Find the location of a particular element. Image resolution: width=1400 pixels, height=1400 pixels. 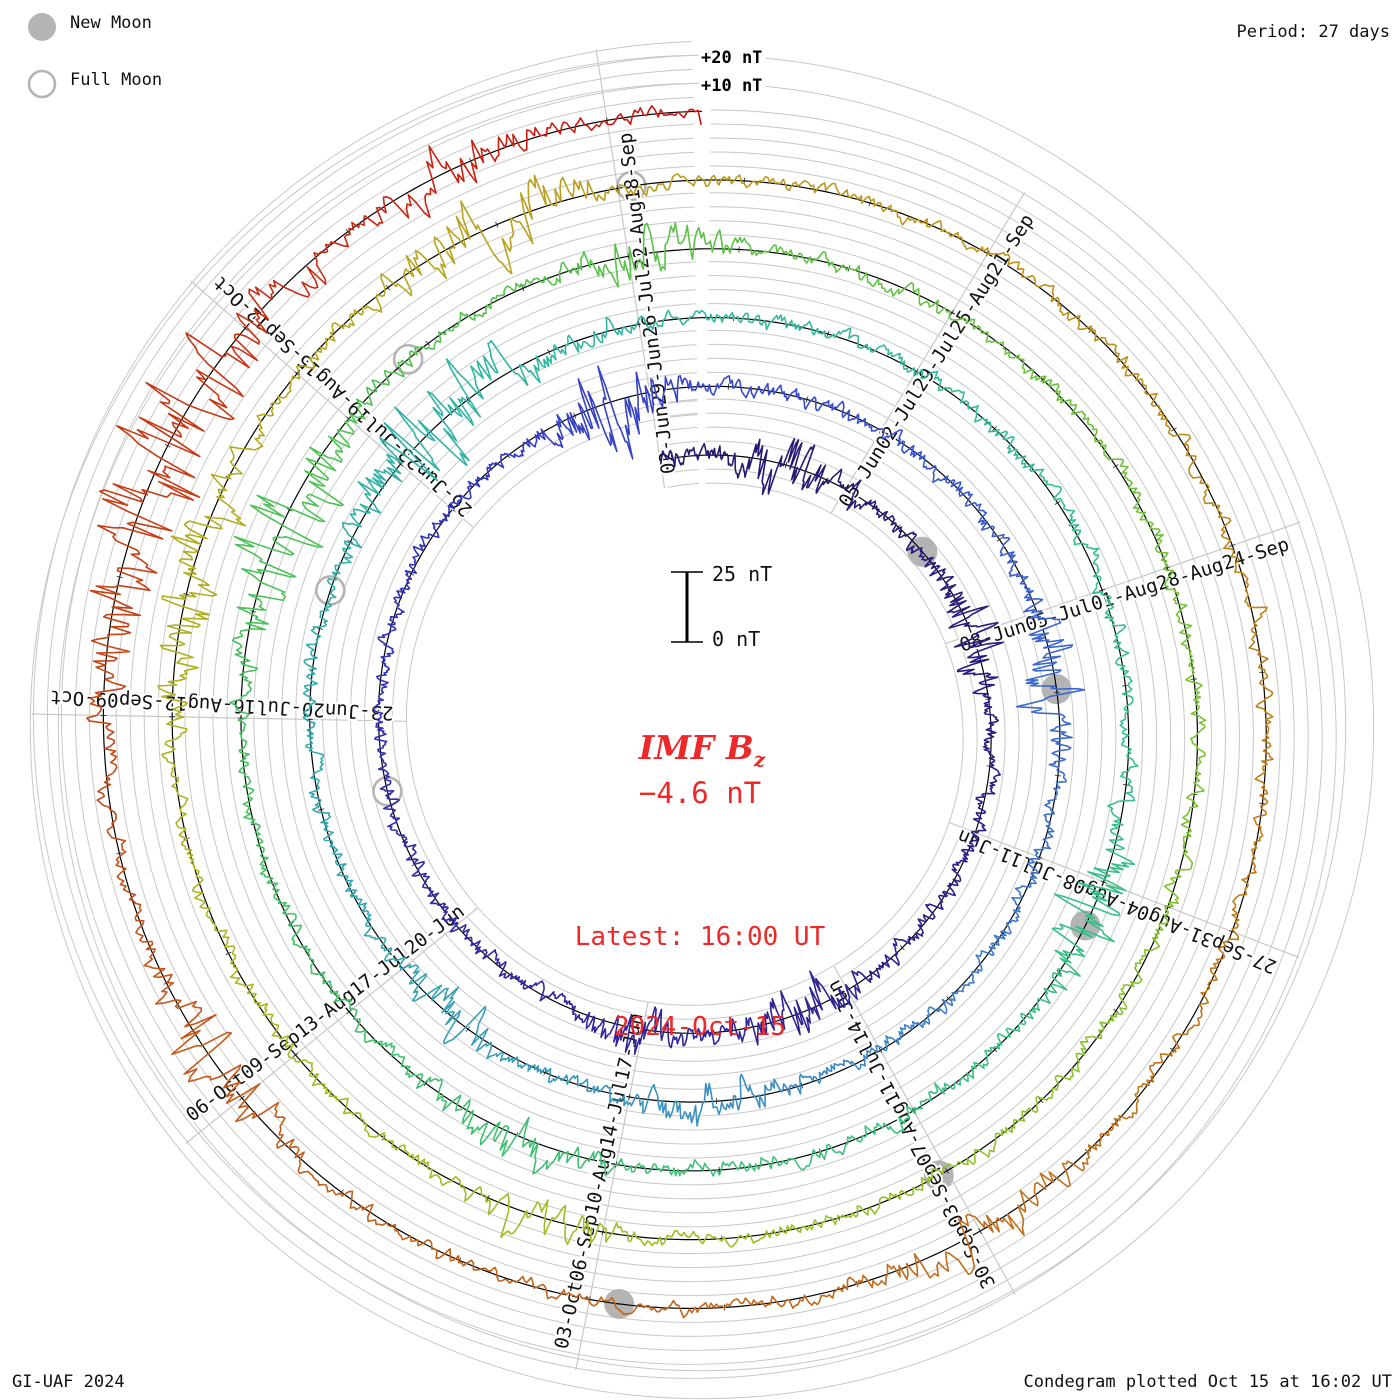

latest-time-line: Latest: 16:00 UT is located at coordinates (700, 937).